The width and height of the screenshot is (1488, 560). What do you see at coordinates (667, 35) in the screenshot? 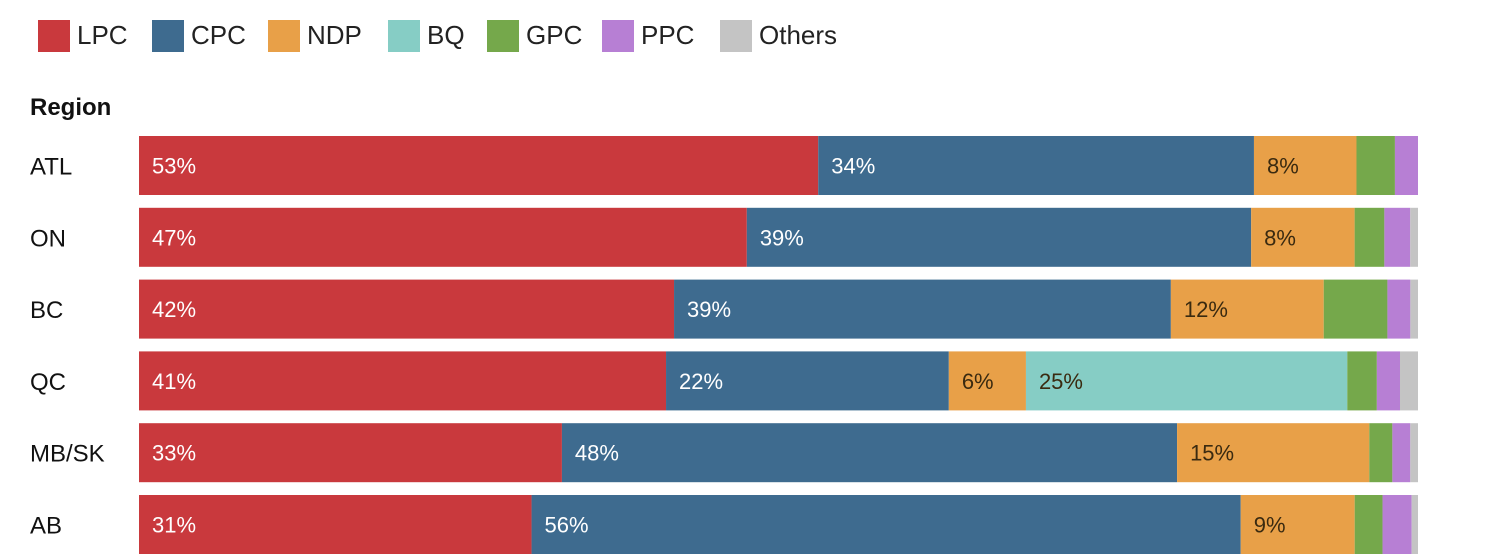
I see `legend-label-ppc: PPC` at bounding box center [667, 35].